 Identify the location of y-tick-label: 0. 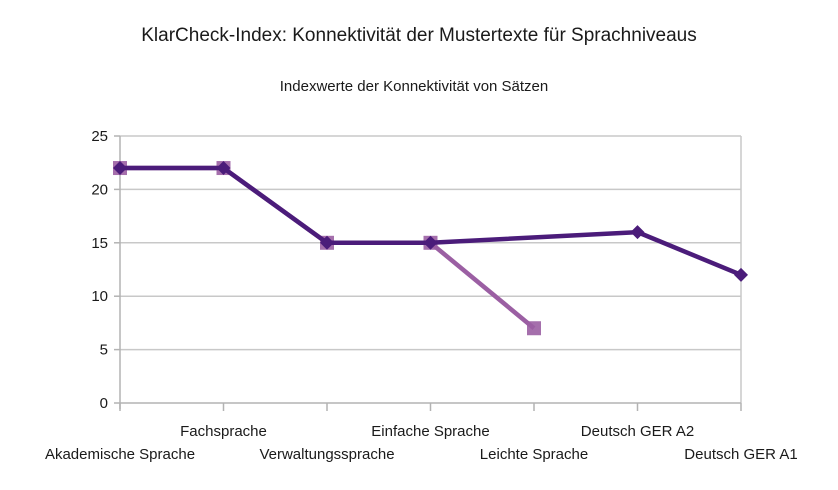
(104, 403).